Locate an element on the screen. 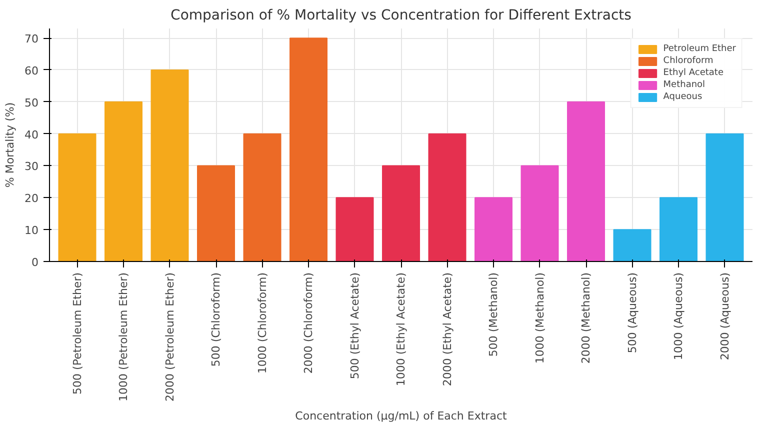 Image resolution: width=757 pixels, height=425 pixels. legend-label: Ethyl Acetate is located at coordinates (693, 73).